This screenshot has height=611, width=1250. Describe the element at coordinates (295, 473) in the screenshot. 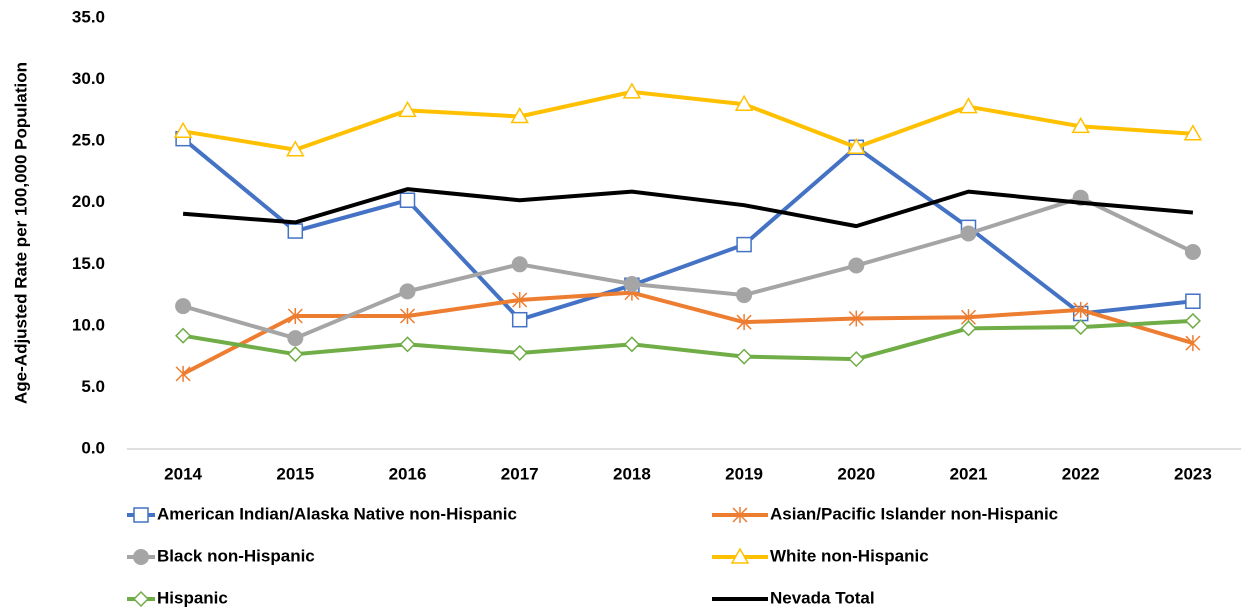

I see `x-tick-label: 2015` at that location.